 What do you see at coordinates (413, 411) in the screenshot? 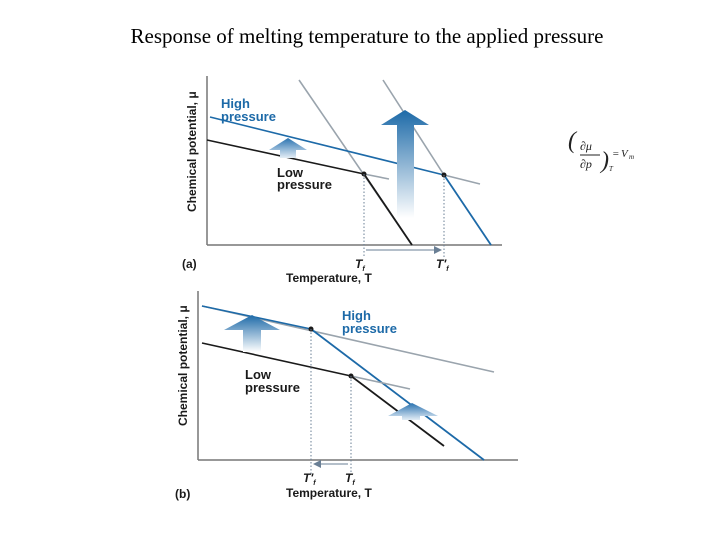
I see `panel-b-small-arrow` at bounding box center [413, 411].